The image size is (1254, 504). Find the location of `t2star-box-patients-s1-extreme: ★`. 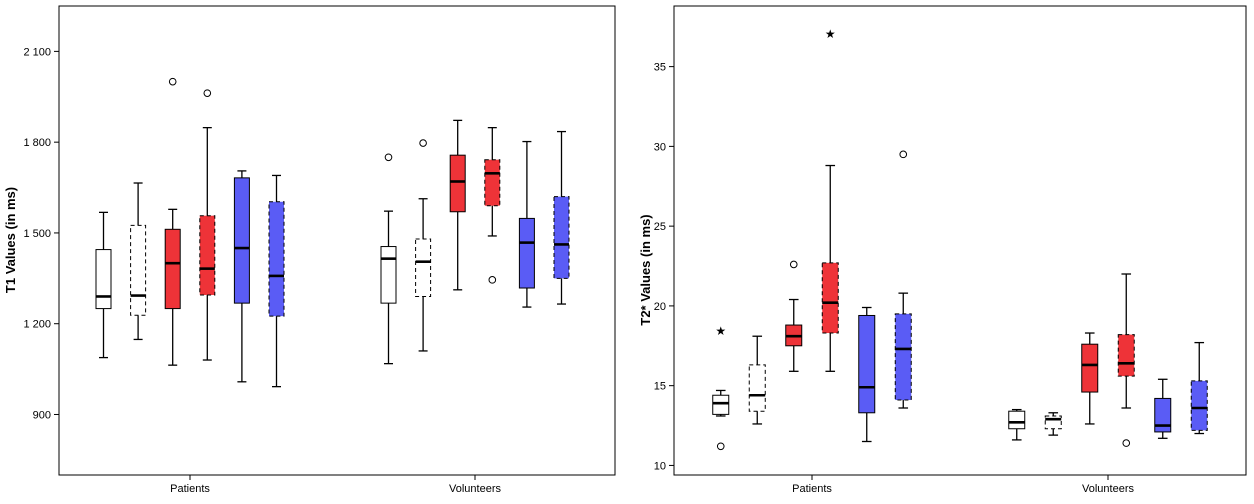

t2star-box-patients-s1-extreme: ★ is located at coordinates (720, 331).